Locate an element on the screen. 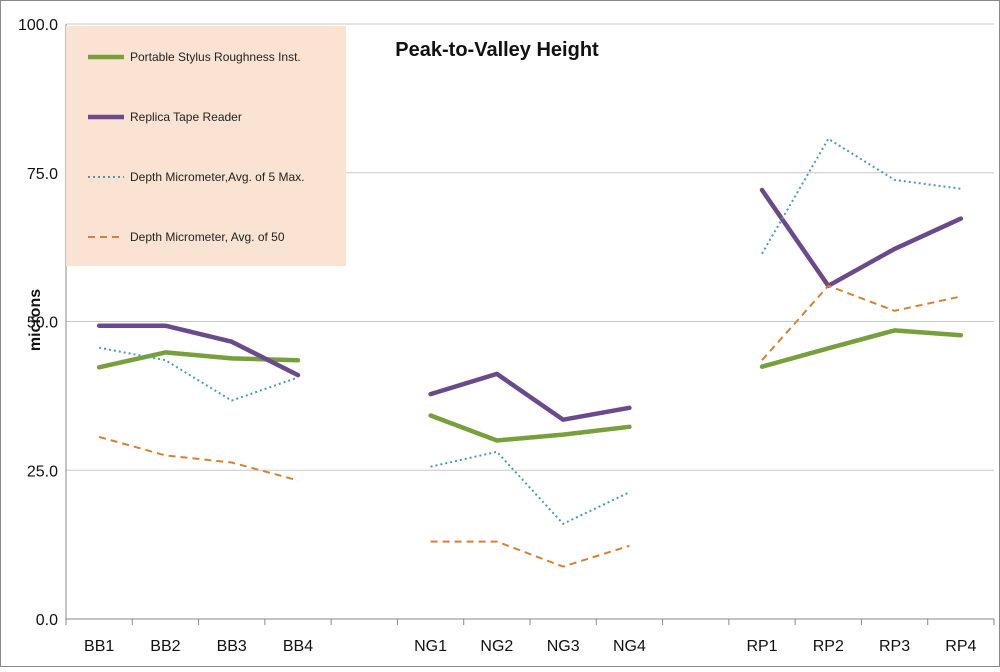 The width and height of the screenshot is (1000, 672). y-tick-label: 0.0 is located at coordinates (47, 620).